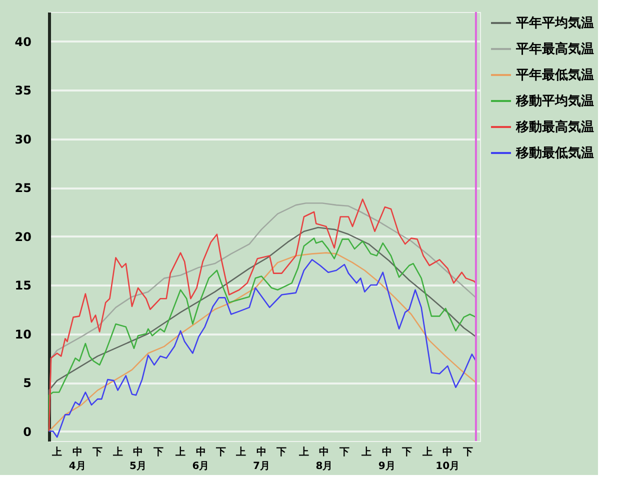 The width and height of the screenshot is (640, 480). Describe the element at coordinates (324, 459) in the screenshot. I see `x-tick-label: 中 8月` at that location.